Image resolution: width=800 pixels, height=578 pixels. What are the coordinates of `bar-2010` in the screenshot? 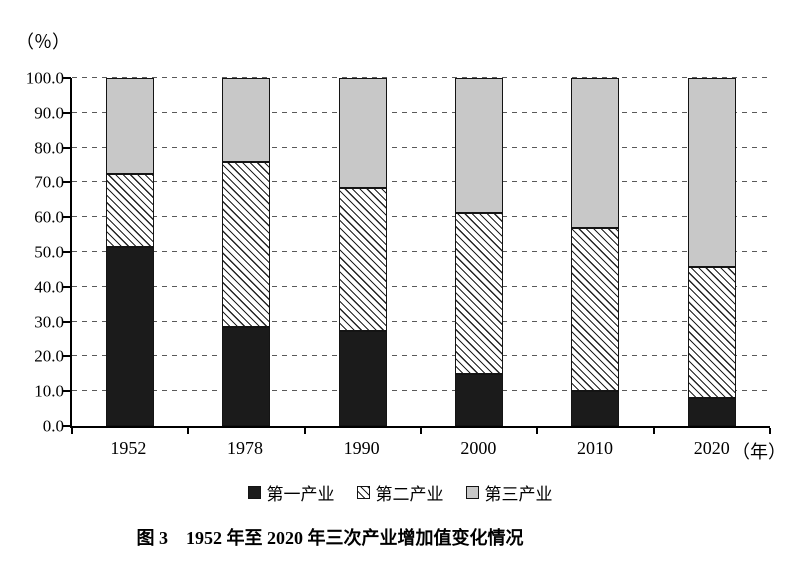 It's located at (595, 252).